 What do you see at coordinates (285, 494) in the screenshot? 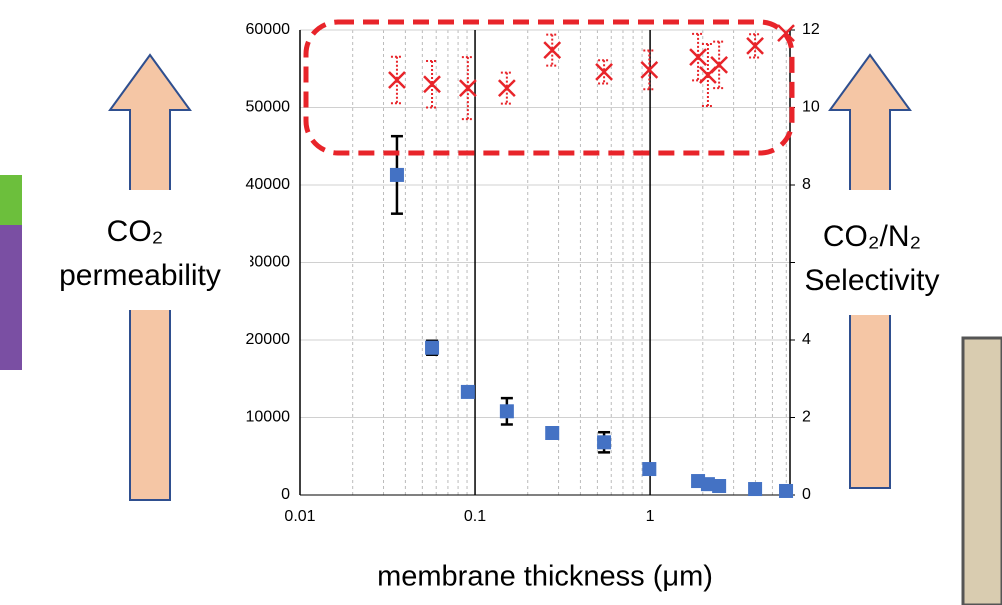
I see `y-tick-label: 0` at bounding box center [285, 494].